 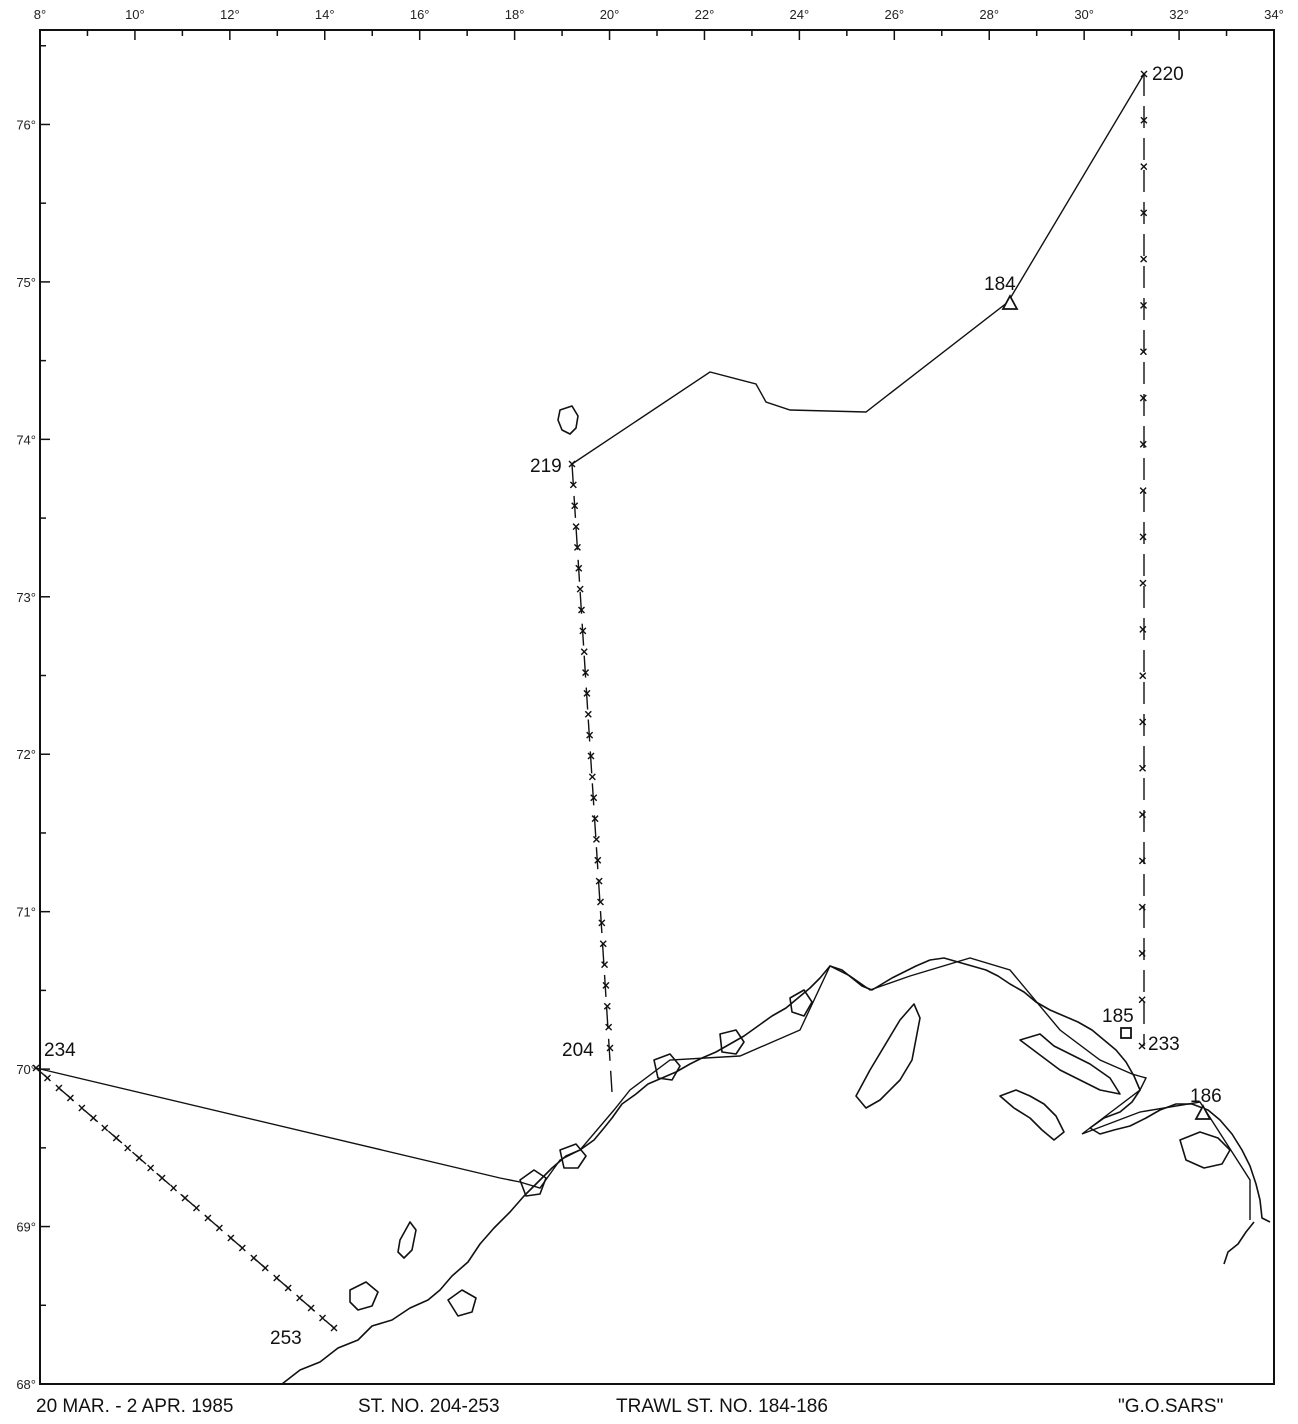 What do you see at coordinates (546, 466) in the screenshot?
I see `station-label-219: 219` at bounding box center [546, 466].